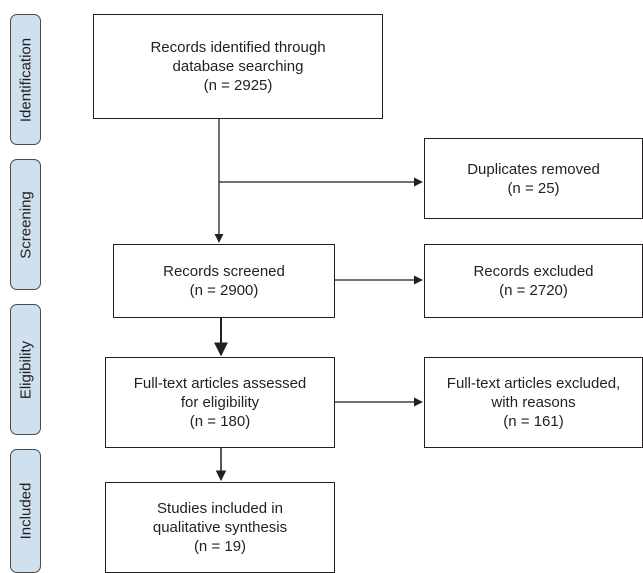  I want to click on box-duplicates-removed: Duplicates removed (n = 25), so click(533, 178).